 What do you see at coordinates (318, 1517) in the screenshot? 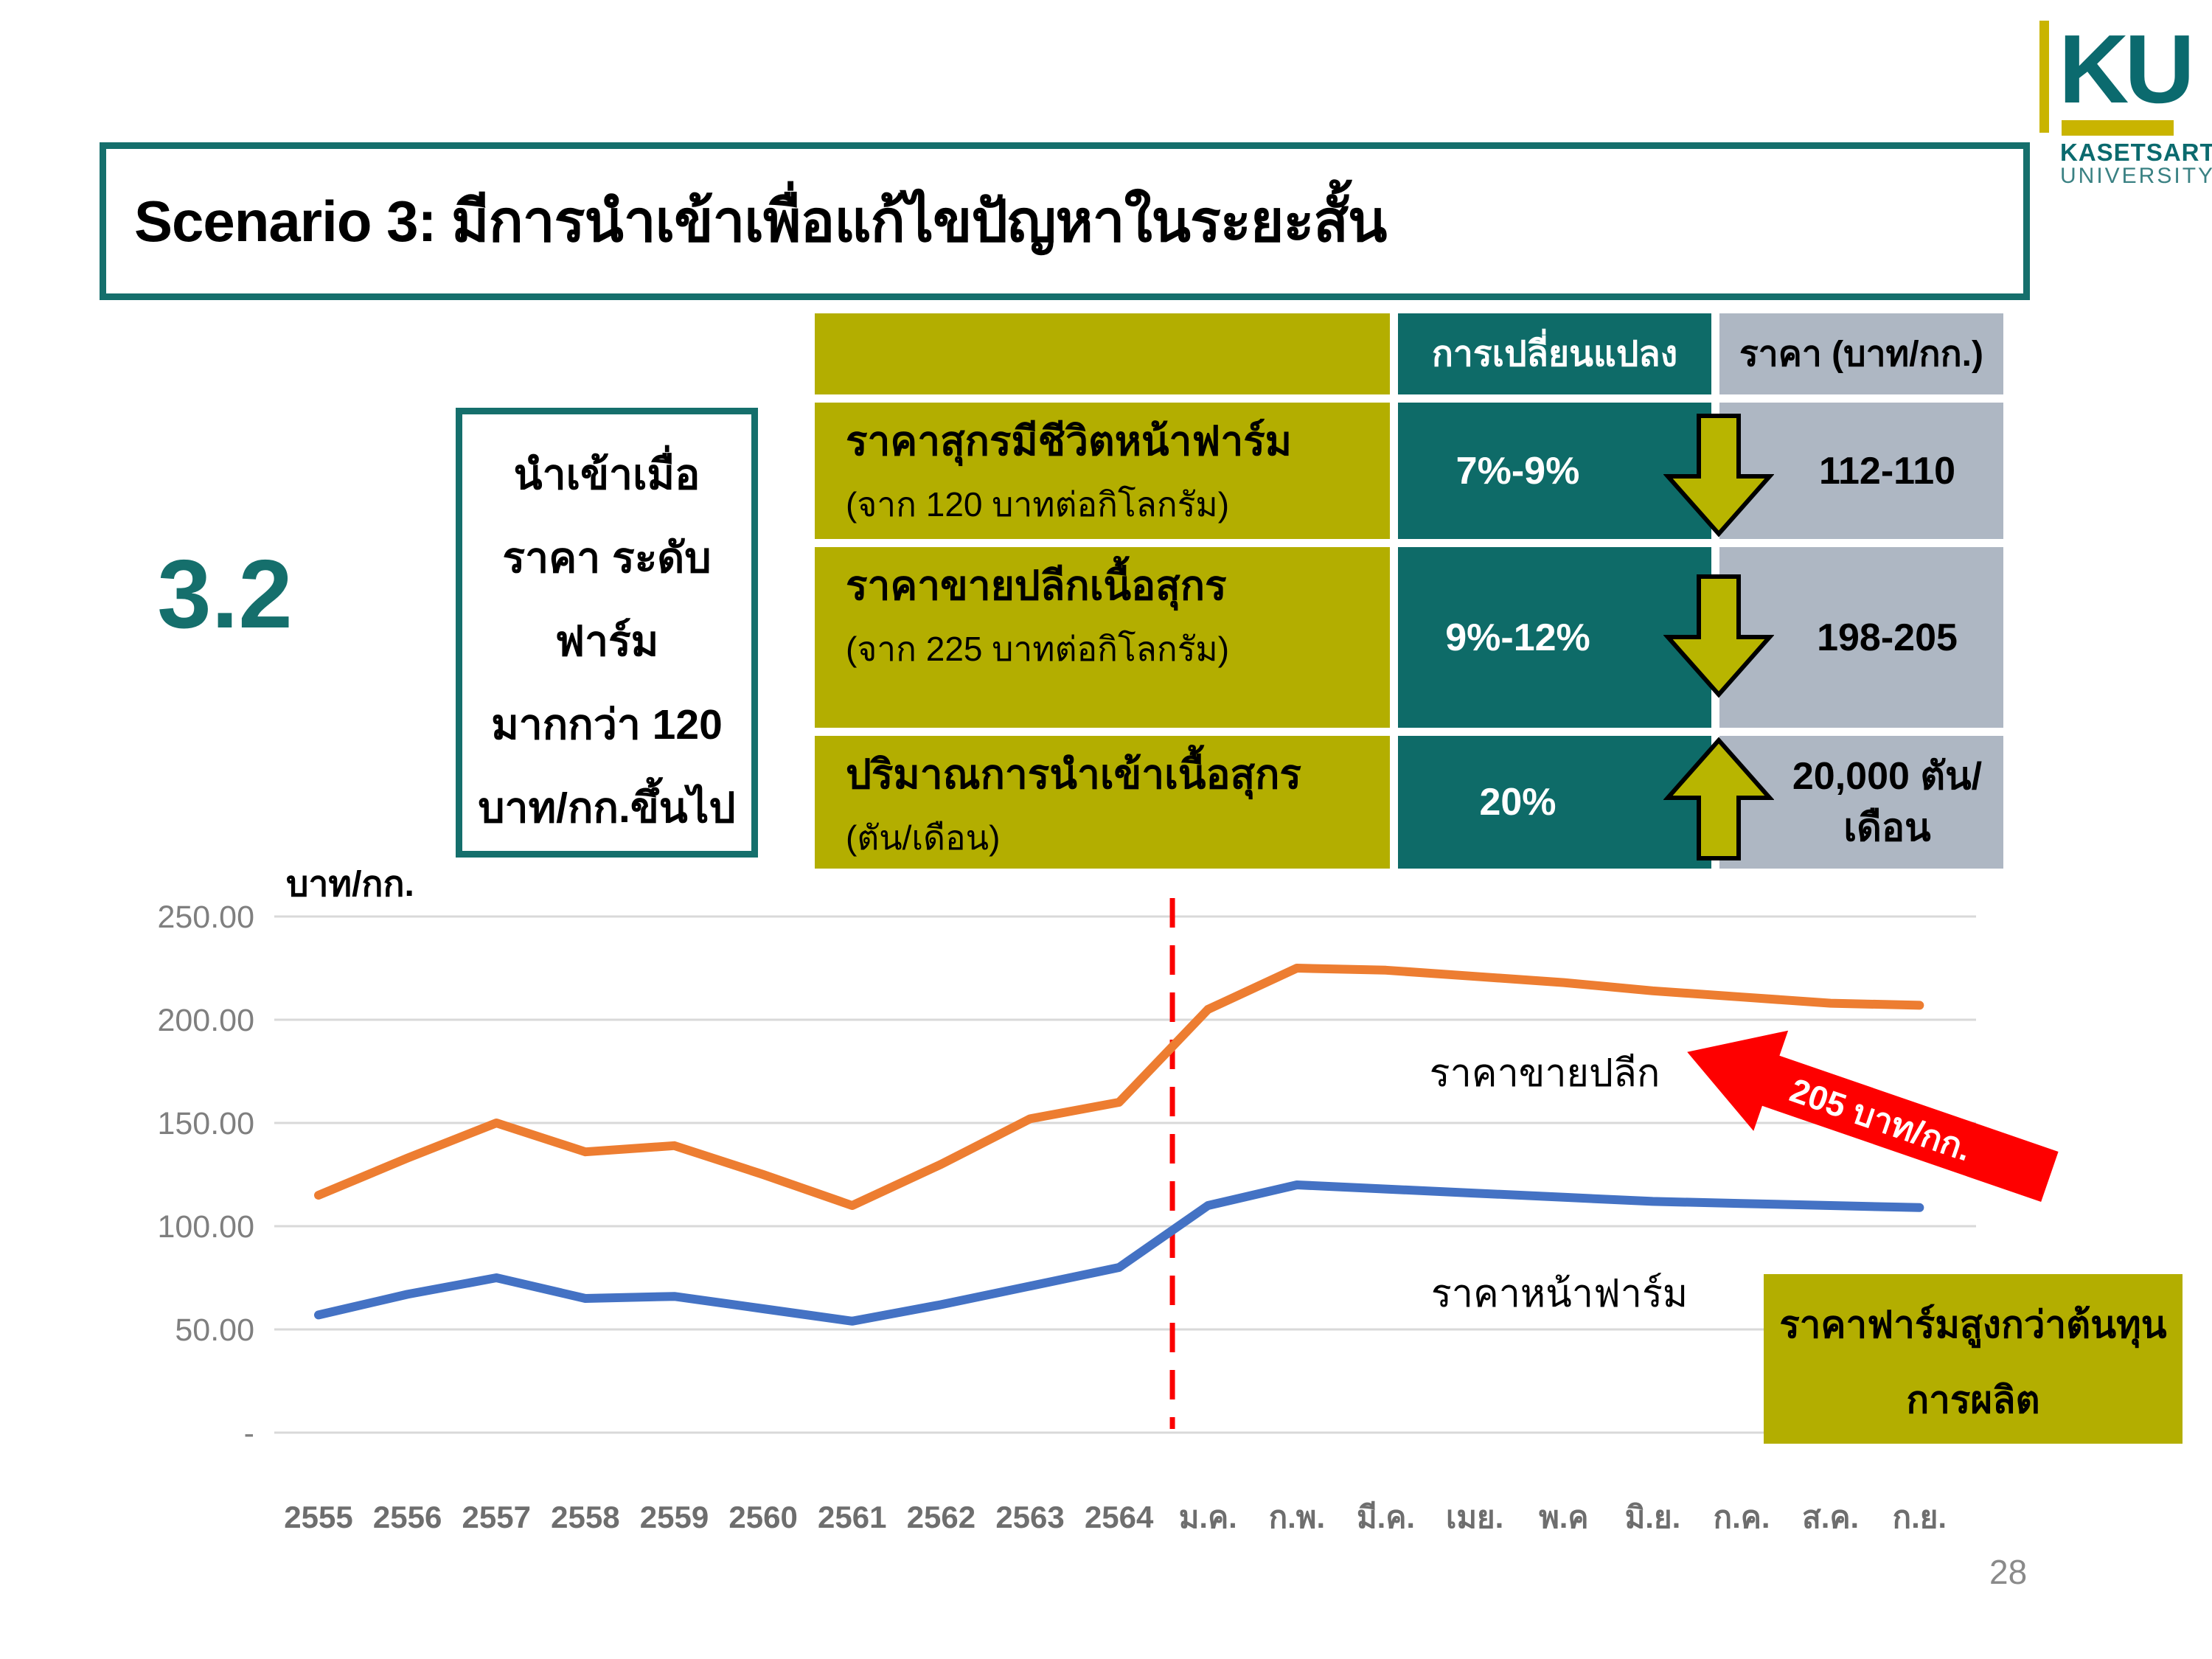
I see `x-axis-tick-label: 2555` at bounding box center [318, 1517].